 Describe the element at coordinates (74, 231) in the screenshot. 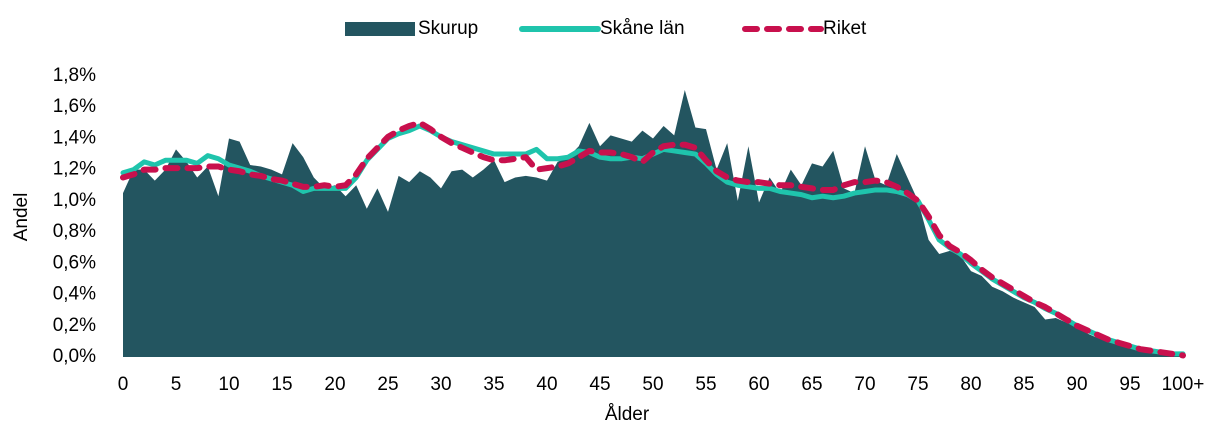

I see `y-tick-label: 0,8%` at that location.